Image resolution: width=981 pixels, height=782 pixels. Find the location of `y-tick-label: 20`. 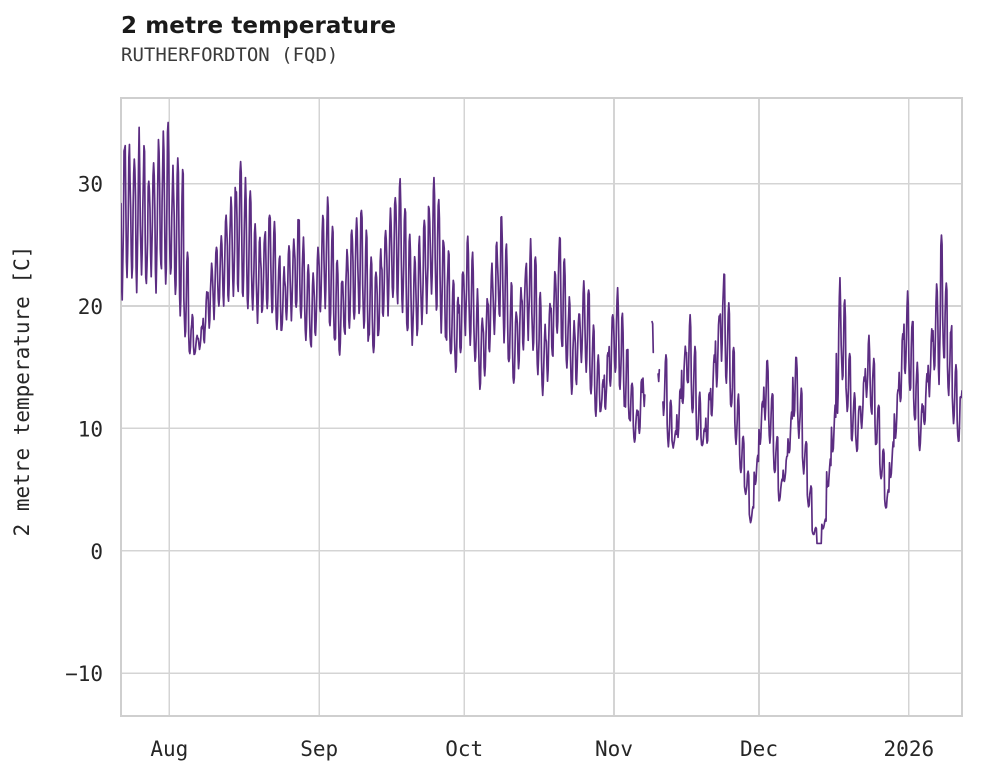

y-tick-label: 20 is located at coordinates (90, 307).